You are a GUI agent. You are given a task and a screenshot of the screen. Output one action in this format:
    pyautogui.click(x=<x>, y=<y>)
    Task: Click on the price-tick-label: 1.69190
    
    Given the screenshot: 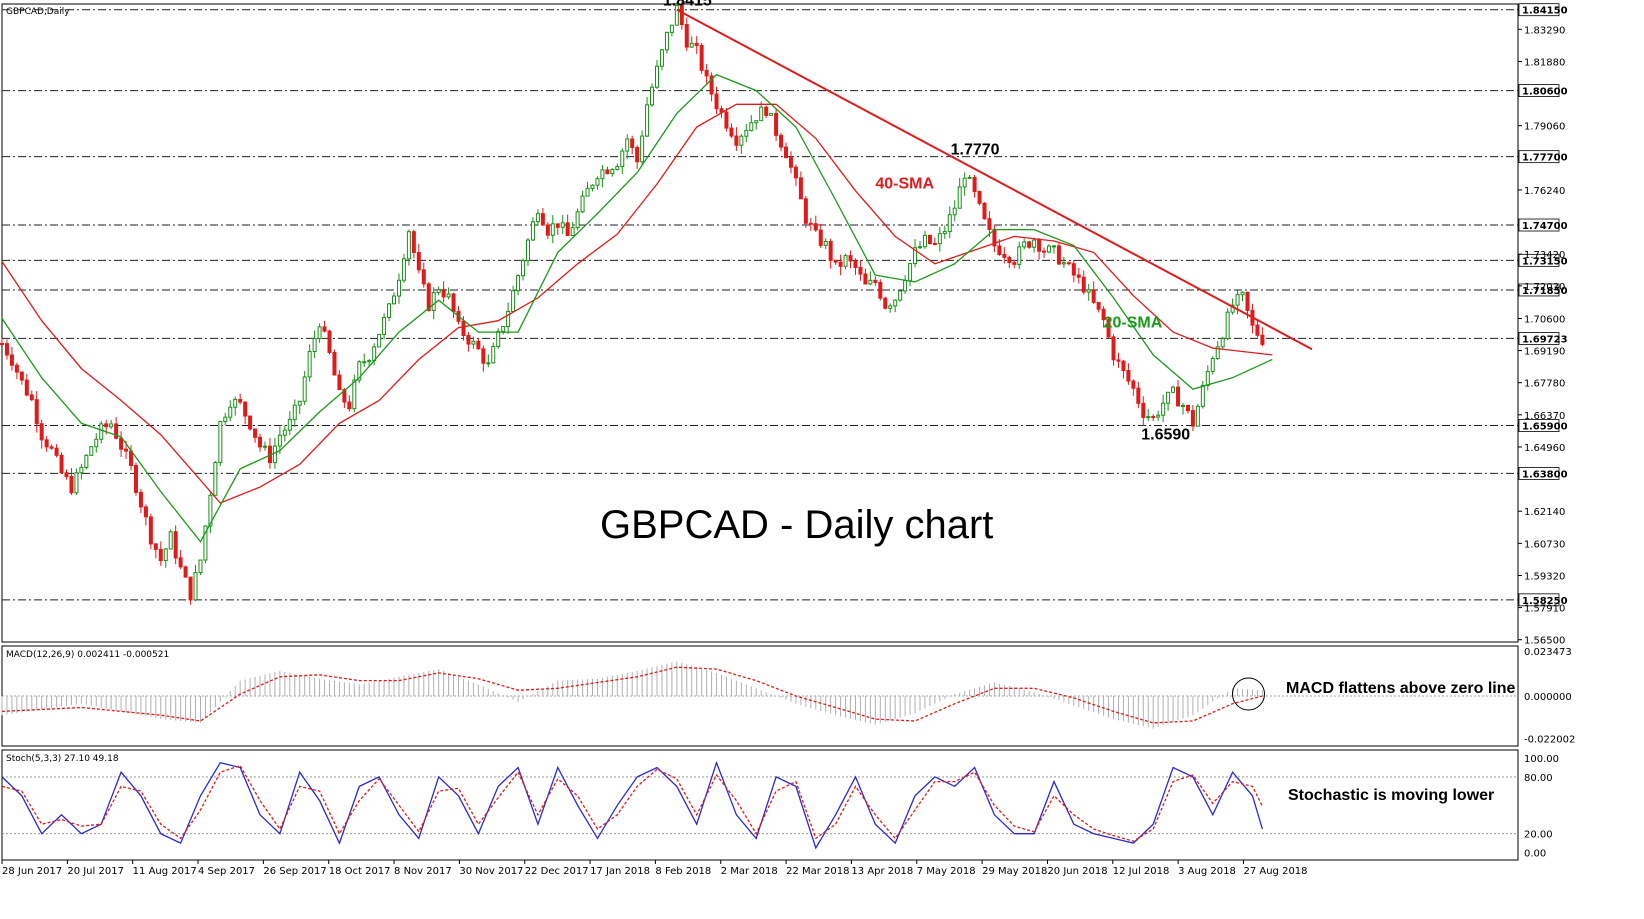 What is the action you would take?
    pyautogui.click(x=1544, y=352)
    